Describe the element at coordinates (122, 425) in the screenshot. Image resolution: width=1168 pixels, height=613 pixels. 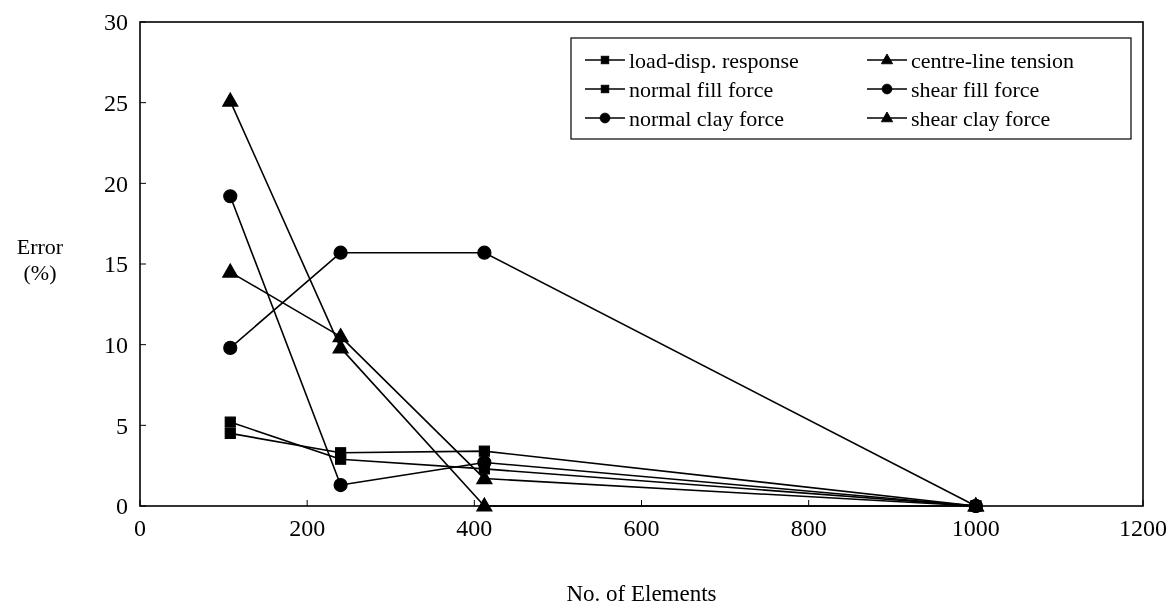
I see `y-tick-label: 5` at that location.